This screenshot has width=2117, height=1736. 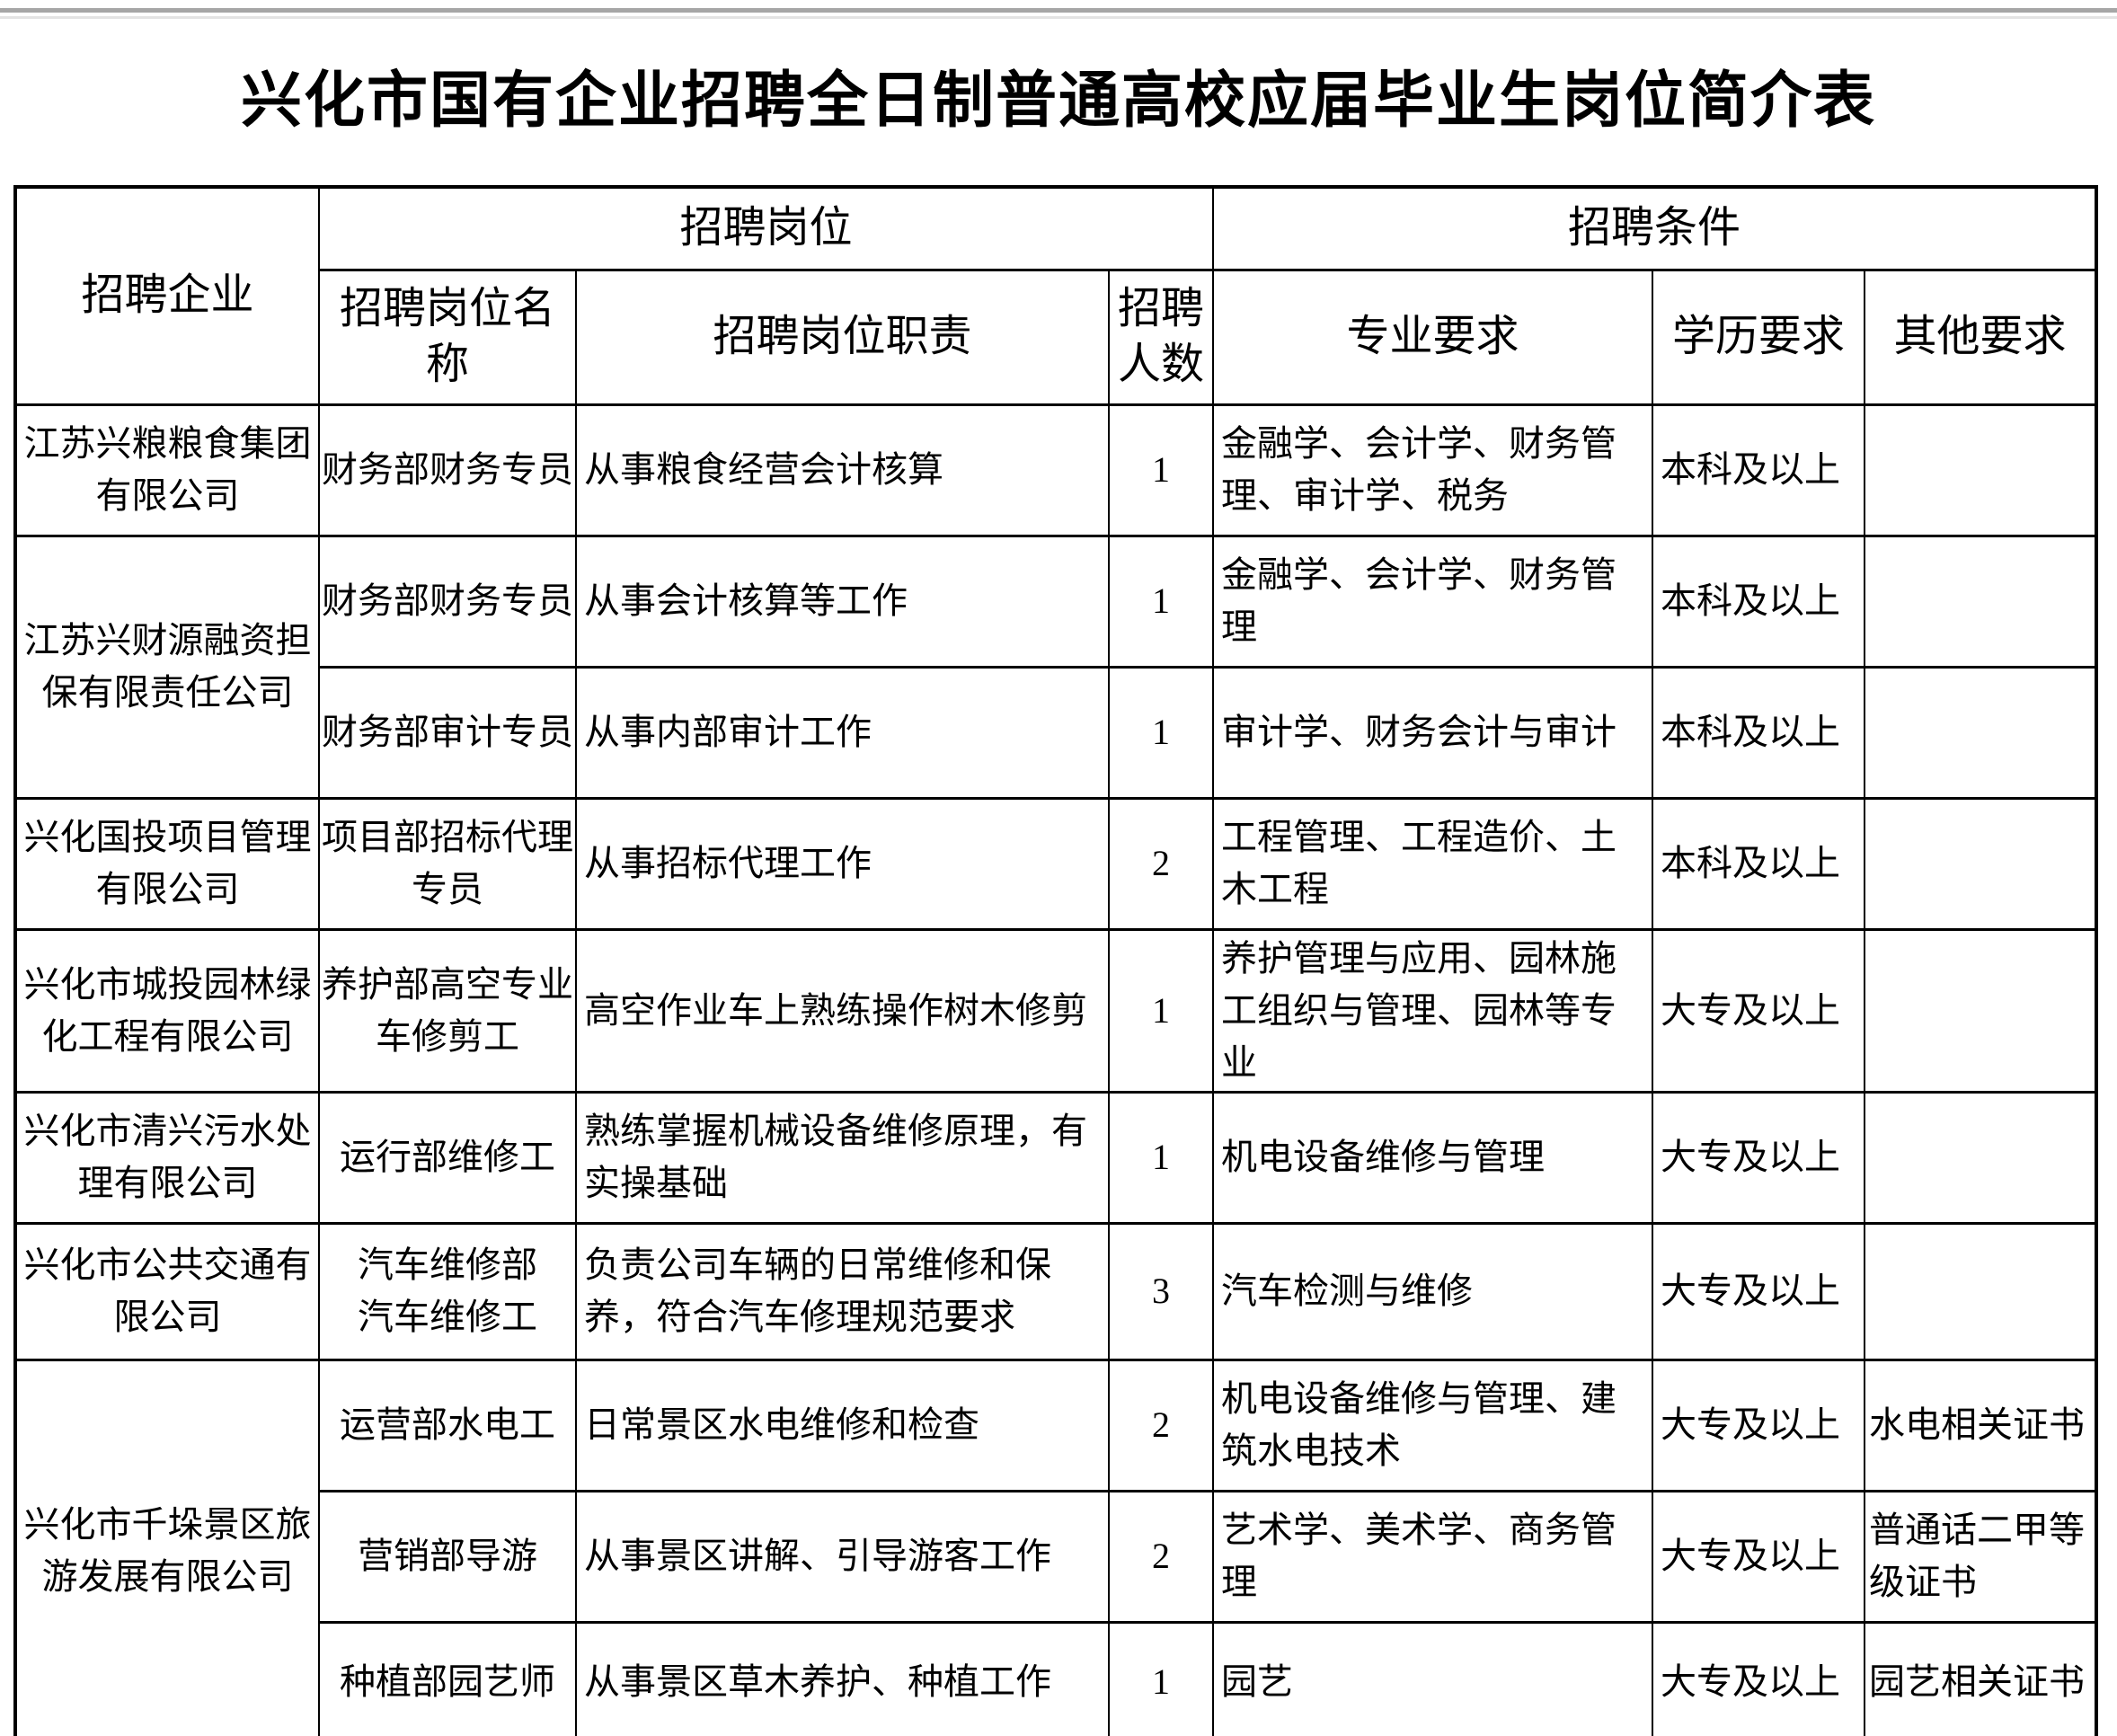 I want to click on position-name-cell: 运营部水电工, so click(x=447, y=1425).